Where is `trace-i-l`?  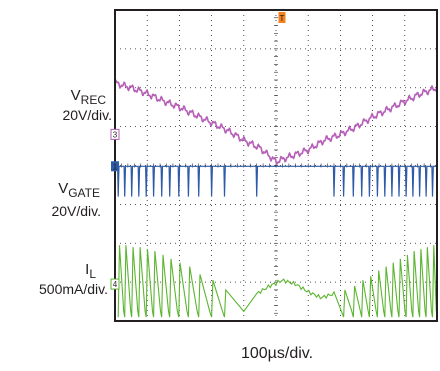 trace-i-l is located at coordinates (277, 281).